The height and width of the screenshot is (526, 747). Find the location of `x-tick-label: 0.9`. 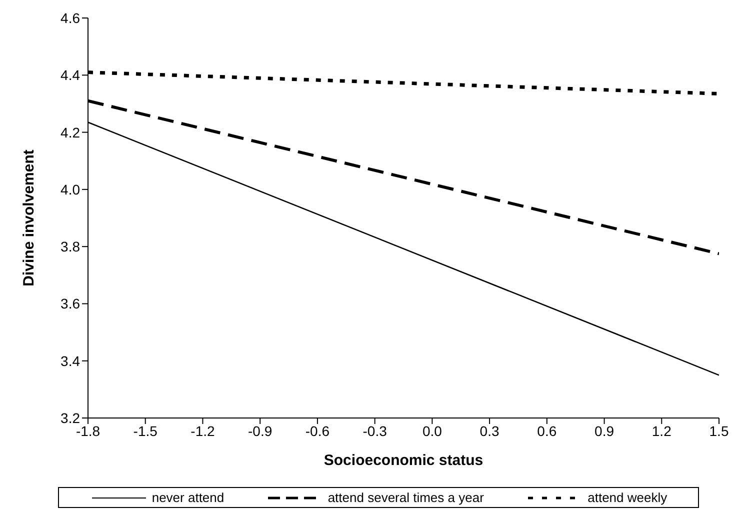

x-tick-label: 0.9 is located at coordinates (604, 430).